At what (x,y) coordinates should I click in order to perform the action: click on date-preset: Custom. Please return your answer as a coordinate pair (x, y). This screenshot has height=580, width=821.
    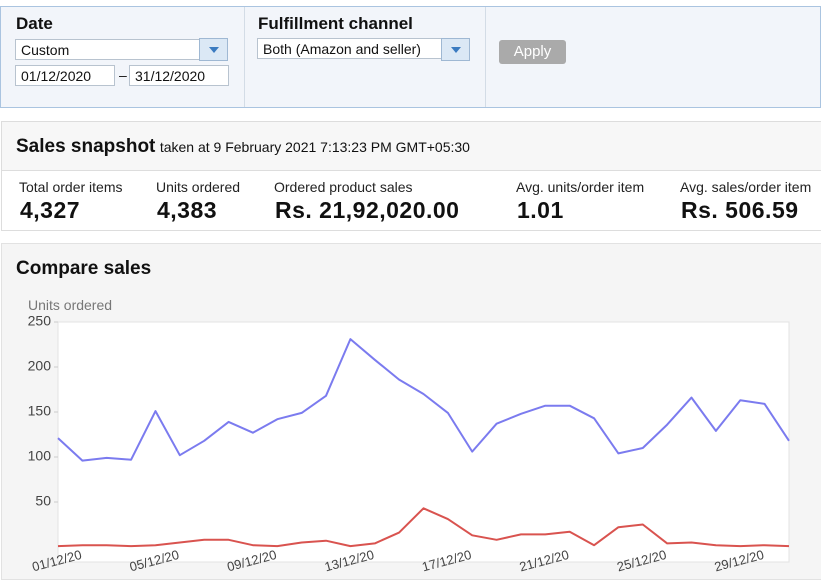
    Looking at the image, I should click on (107, 49).